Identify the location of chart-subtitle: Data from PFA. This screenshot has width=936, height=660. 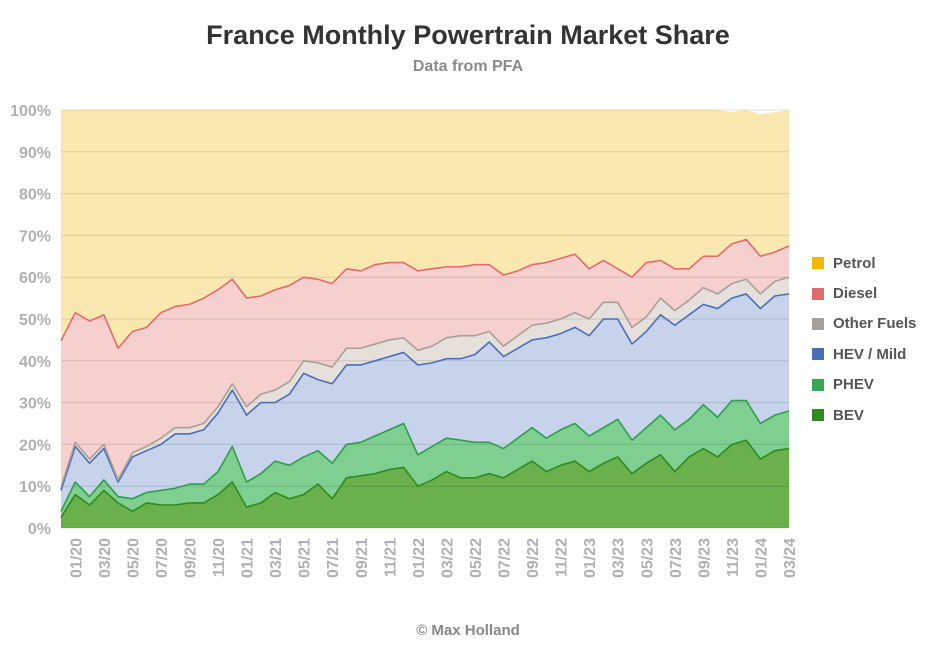
(468, 66).